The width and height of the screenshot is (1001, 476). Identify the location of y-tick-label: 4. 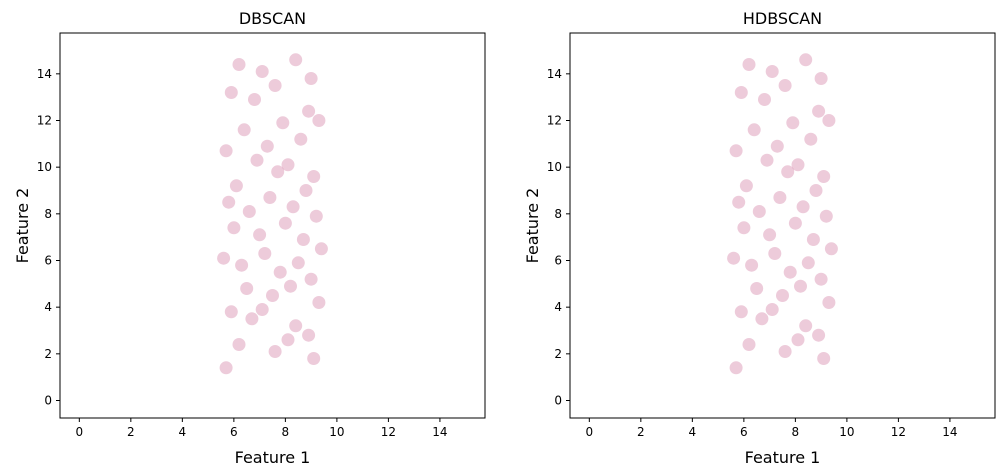
(558, 307).